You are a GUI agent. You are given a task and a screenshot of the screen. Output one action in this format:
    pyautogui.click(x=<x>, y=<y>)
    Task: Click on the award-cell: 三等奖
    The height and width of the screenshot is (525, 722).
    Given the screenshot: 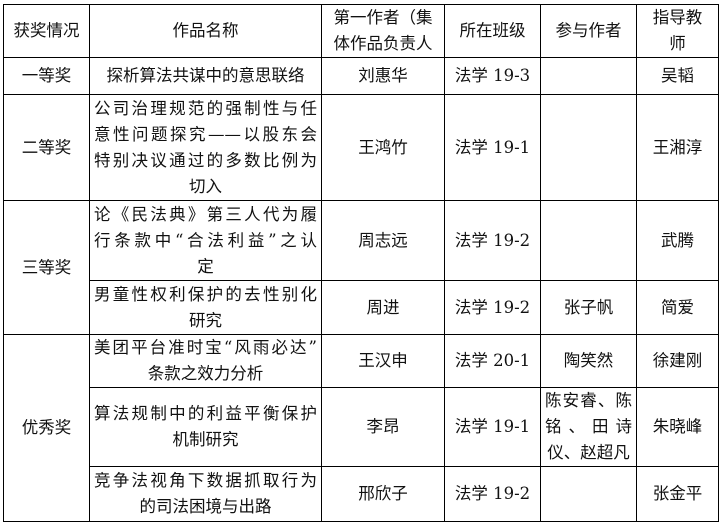 What is the action you would take?
    pyautogui.click(x=46, y=267)
    